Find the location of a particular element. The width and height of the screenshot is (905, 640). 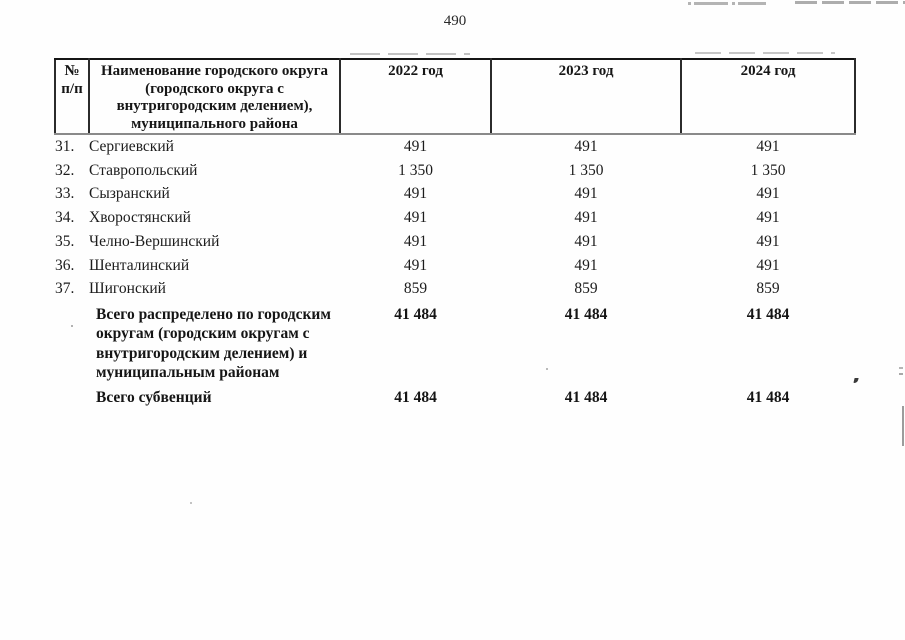

total-subventions-row: Всего субвенций 41 484 41 484 41 484 is located at coordinates (455, 395).